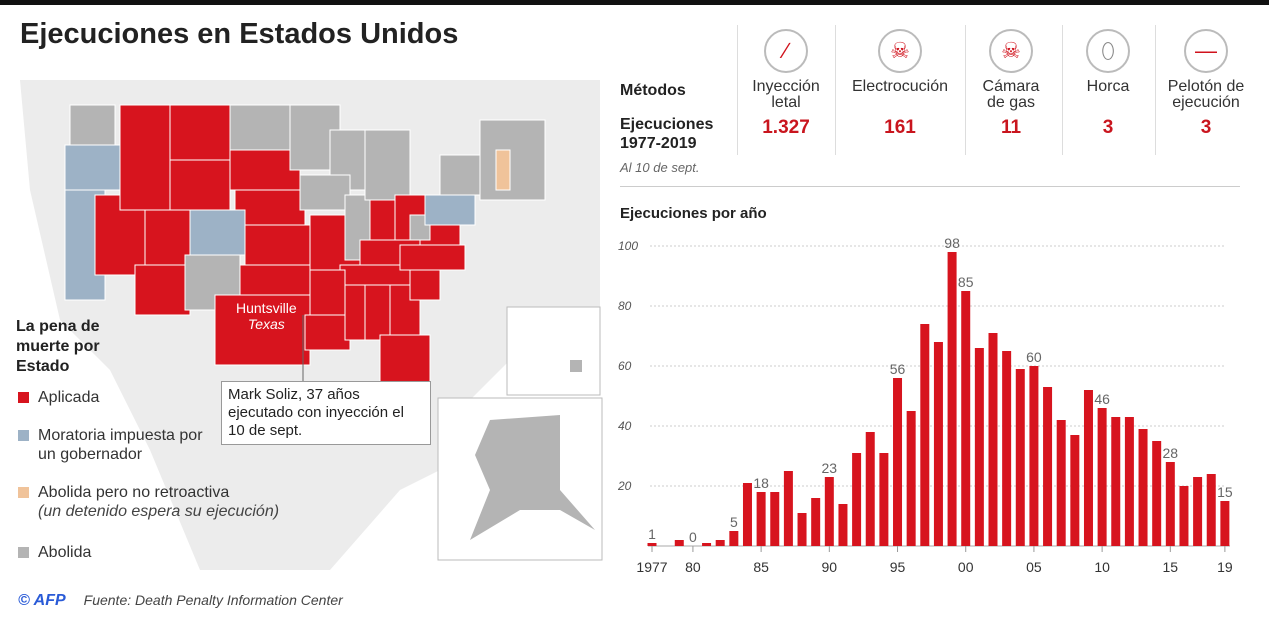 This screenshot has height=620, width=1269. I want to click on x-tick-label: 1977, so click(651, 567).